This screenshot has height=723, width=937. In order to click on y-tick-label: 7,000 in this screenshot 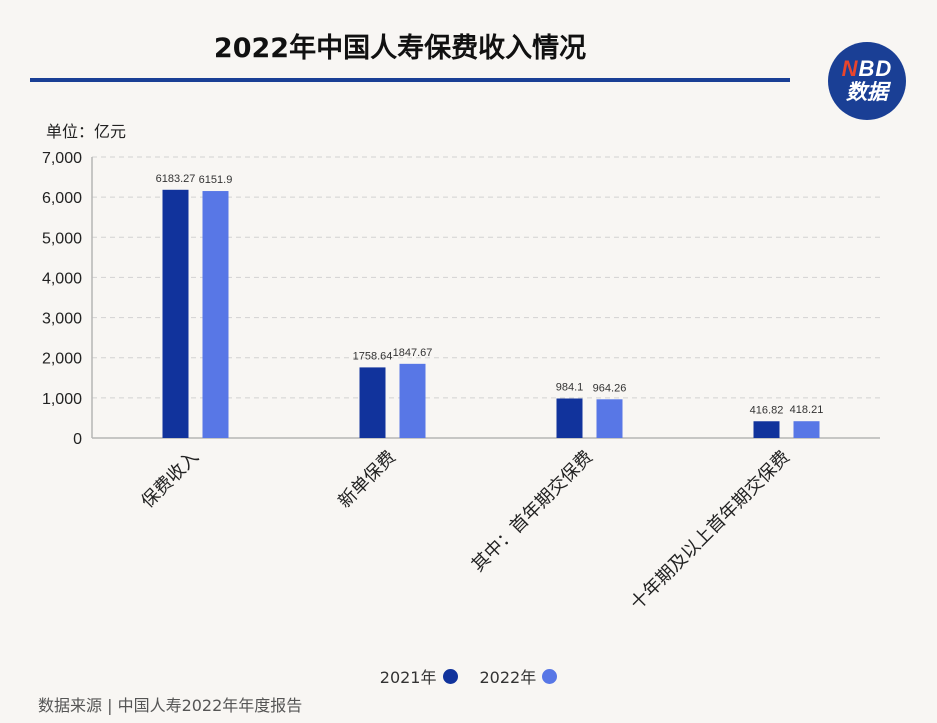, I will do `click(62, 158)`.